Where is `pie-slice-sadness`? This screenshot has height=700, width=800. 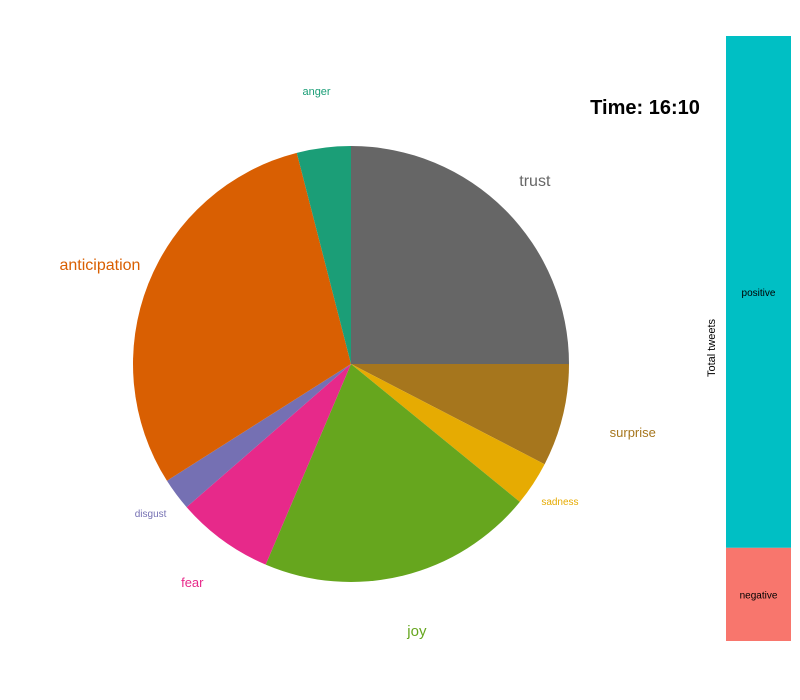 pie-slice-sadness is located at coordinates (448, 433).